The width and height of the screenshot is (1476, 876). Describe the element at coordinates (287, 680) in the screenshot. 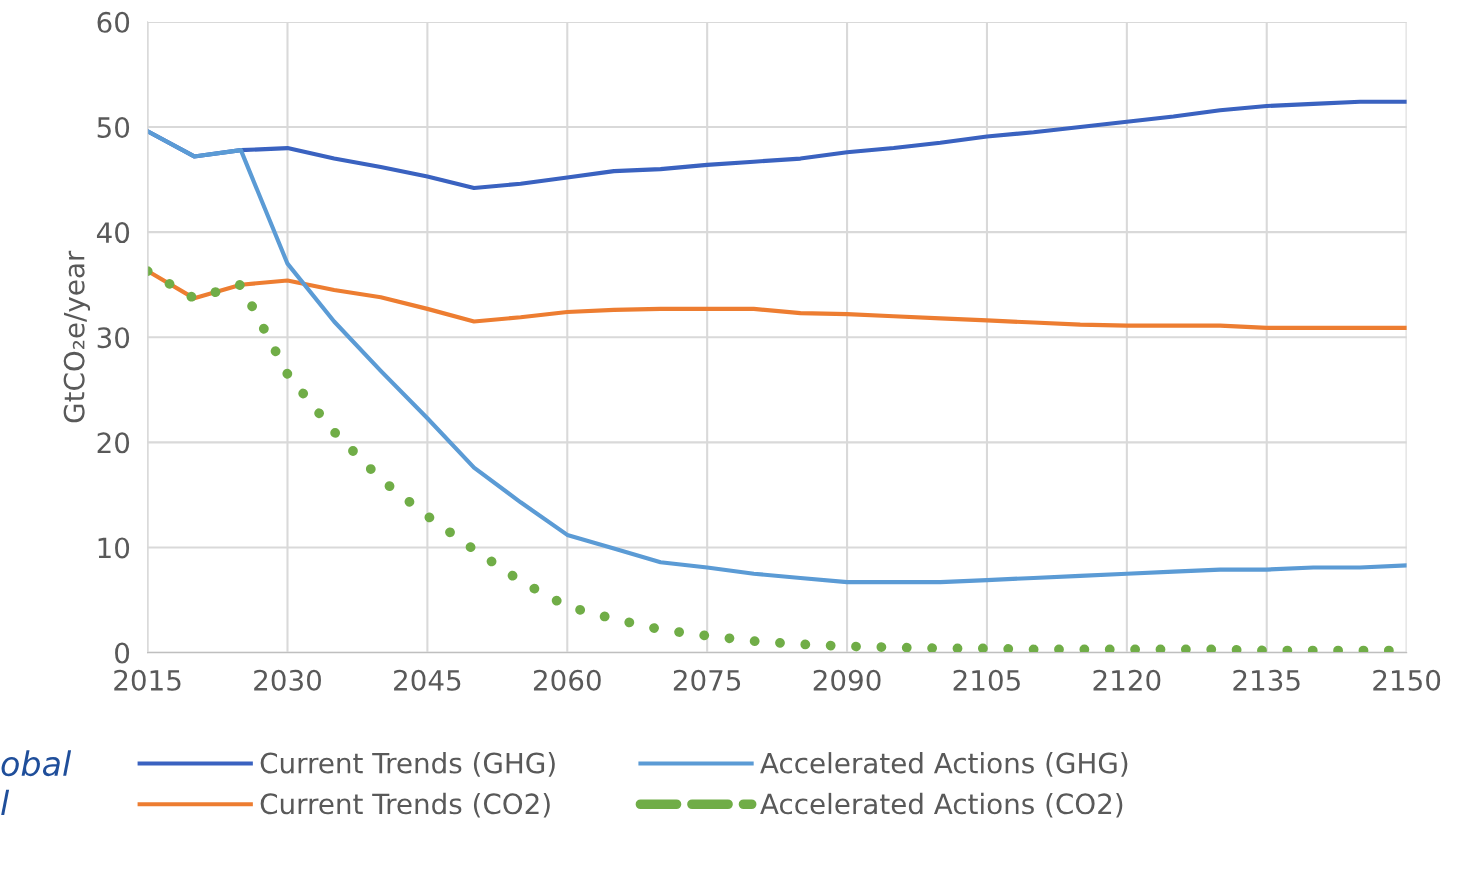

I see `x-tick-label: 2030` at that location.